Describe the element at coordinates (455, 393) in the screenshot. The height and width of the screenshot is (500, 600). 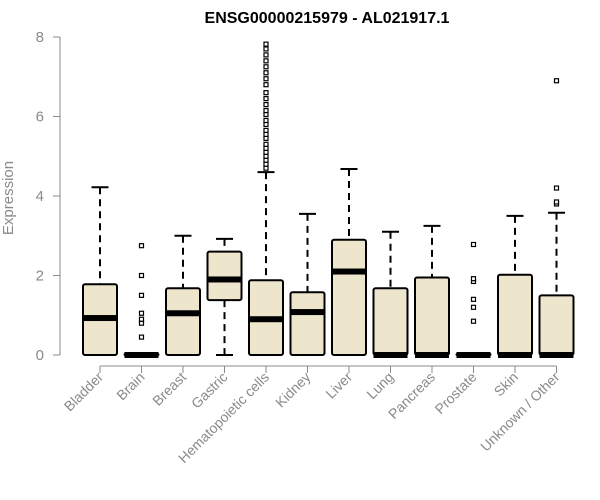
I see `x-tick-label: Prostate` at that location.